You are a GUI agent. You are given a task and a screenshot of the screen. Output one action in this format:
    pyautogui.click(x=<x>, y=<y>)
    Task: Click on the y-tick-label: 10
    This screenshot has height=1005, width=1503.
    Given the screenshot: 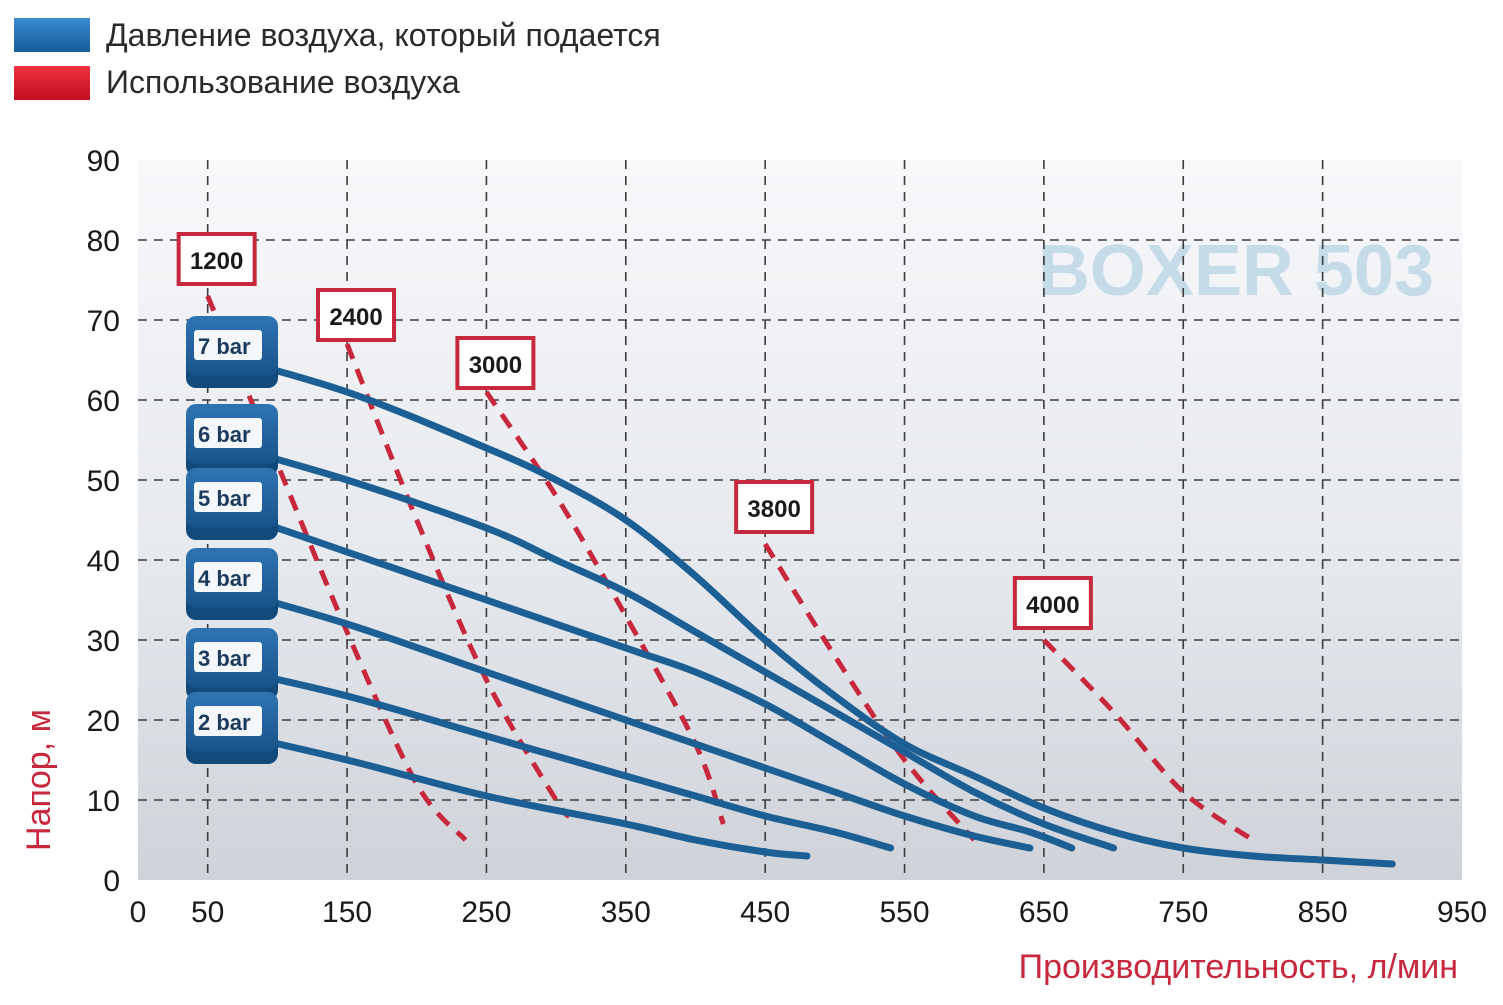 What is the action you would take?
    pyautogui.click(x=103, y=801)
    